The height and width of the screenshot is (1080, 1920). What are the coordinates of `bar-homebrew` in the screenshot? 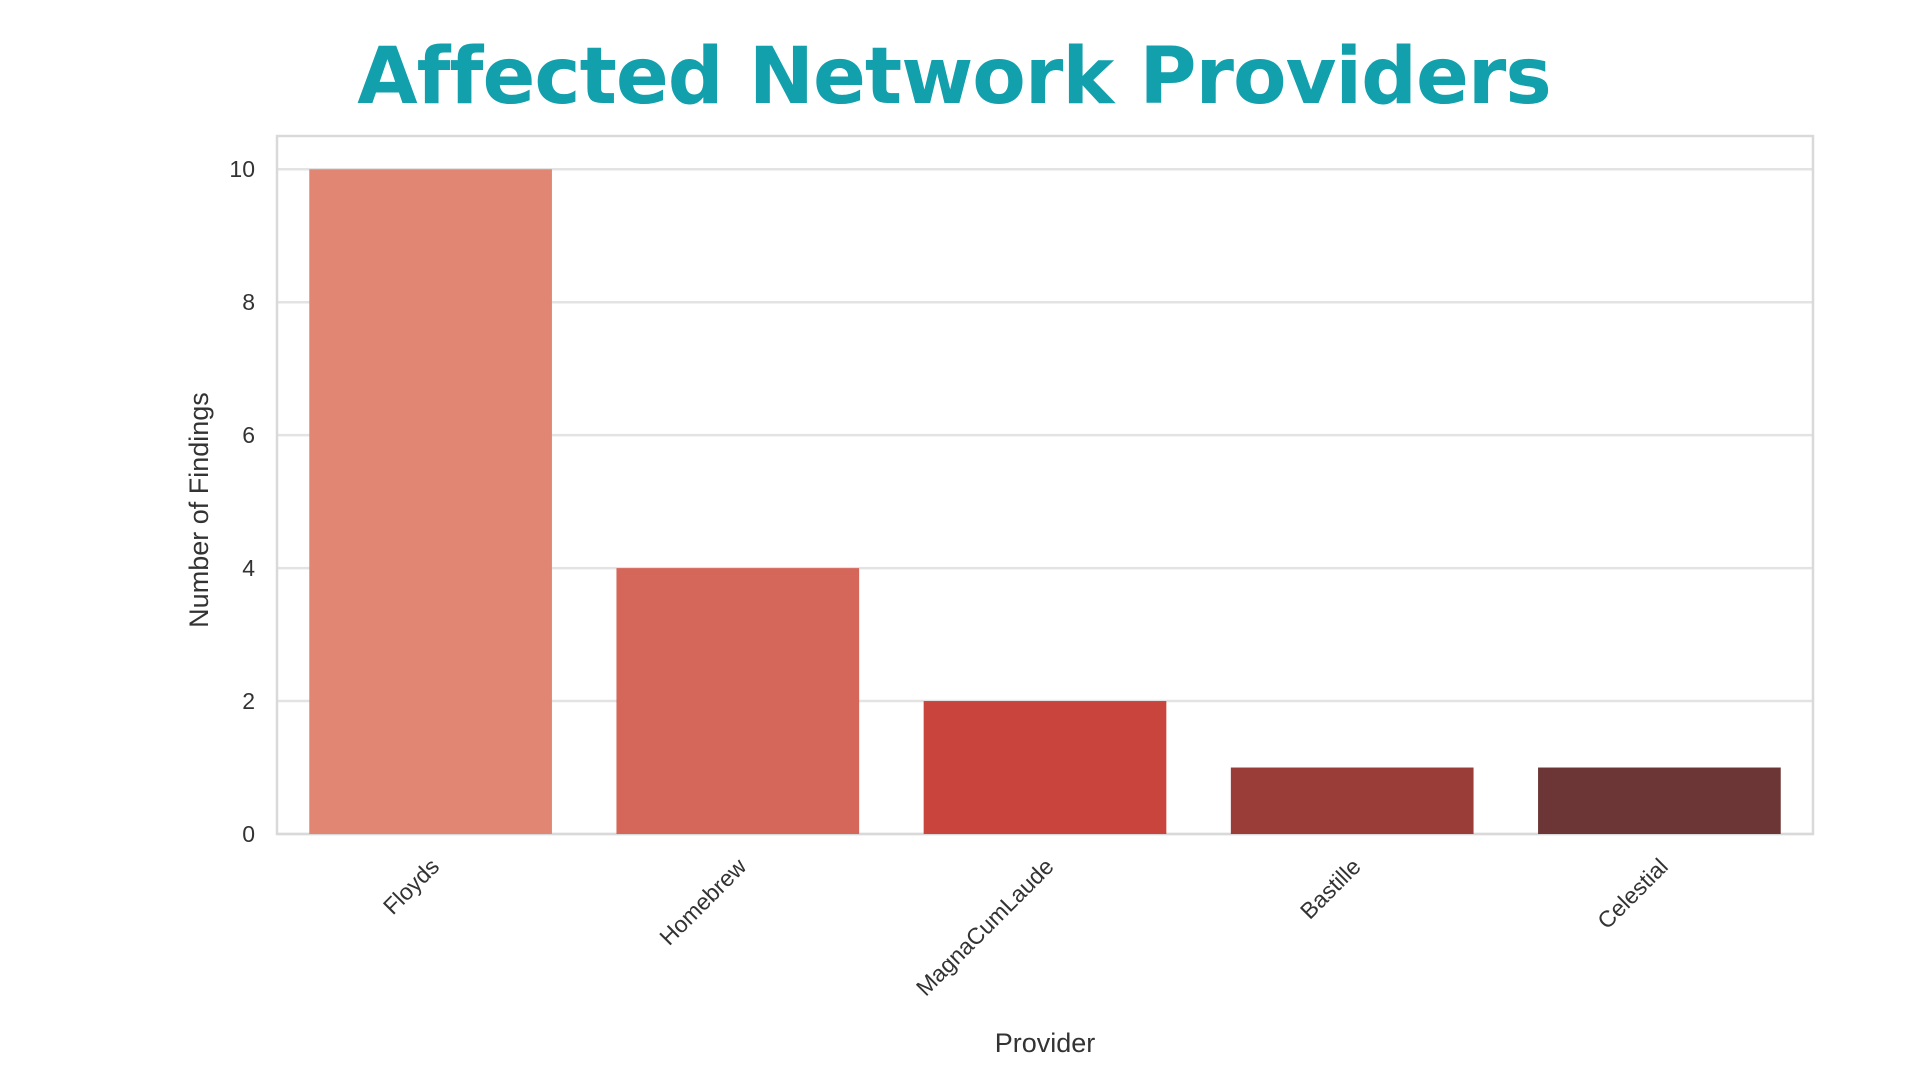 It's located at (738, 701).